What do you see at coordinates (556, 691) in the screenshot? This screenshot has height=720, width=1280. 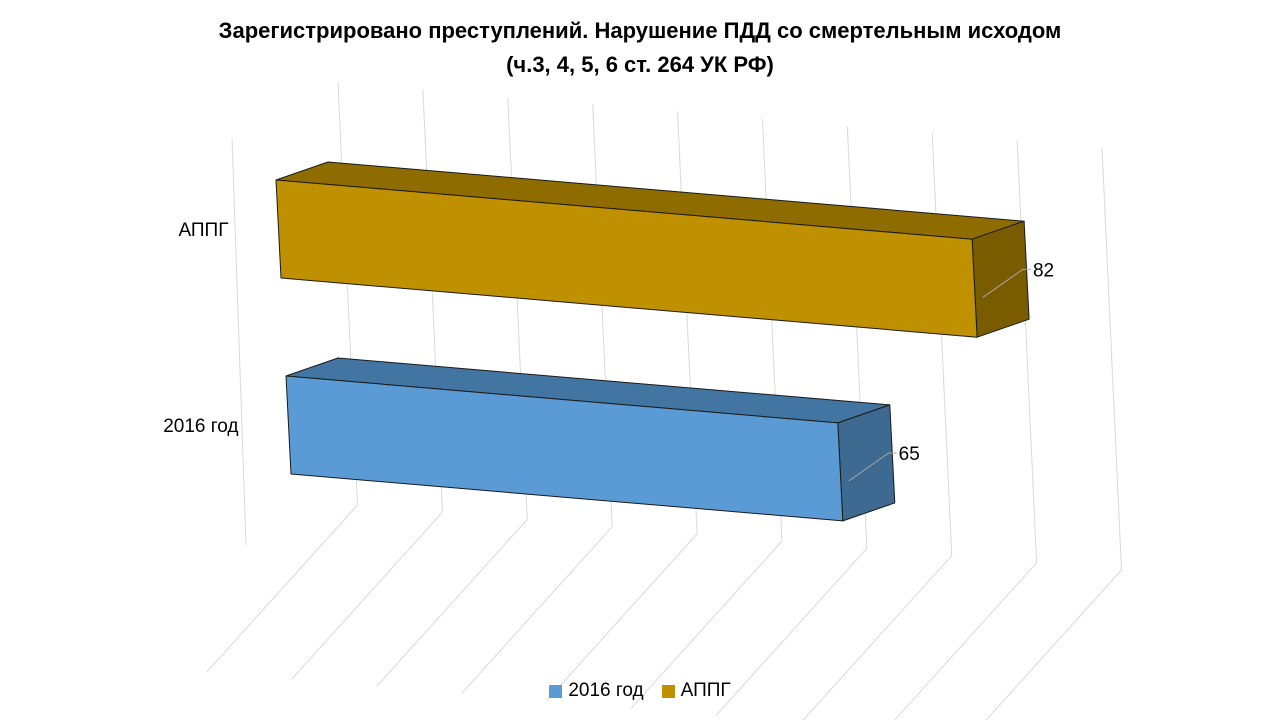 I see `legend-swatch-2016` at bounding box center [556, 691].